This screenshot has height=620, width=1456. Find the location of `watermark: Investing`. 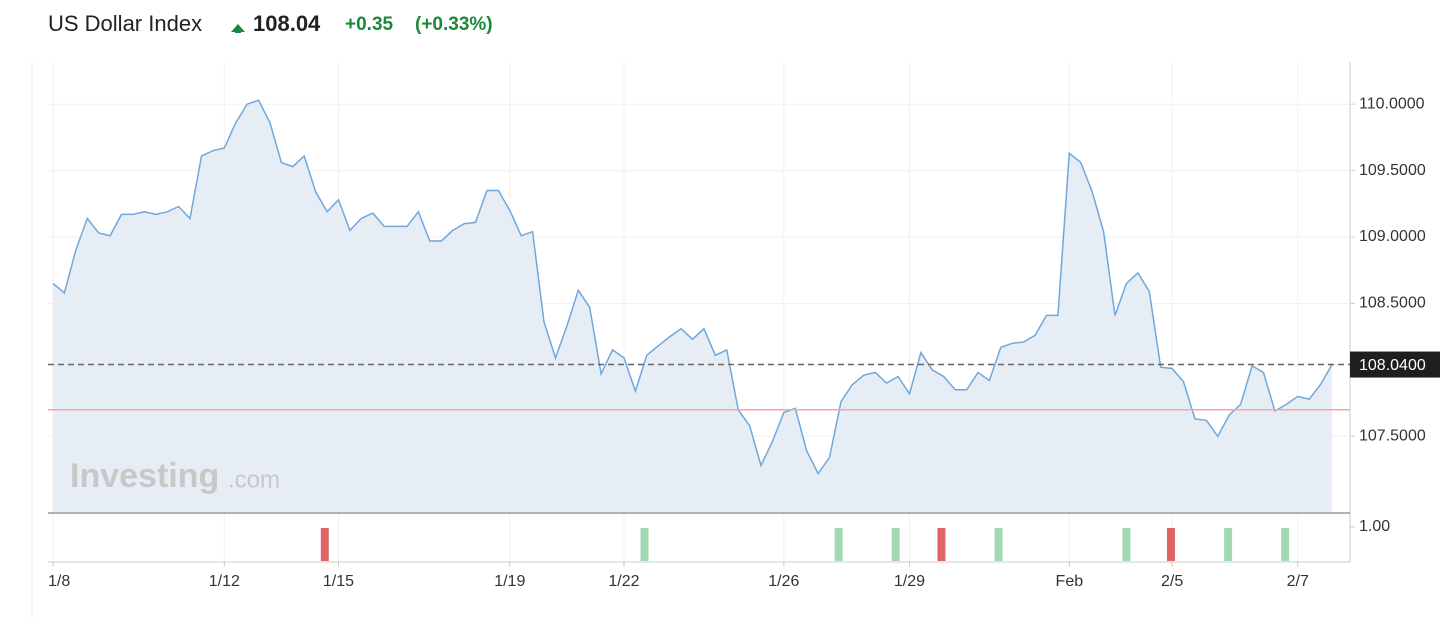

watermark: Investing is located at coordinates (144, 476).